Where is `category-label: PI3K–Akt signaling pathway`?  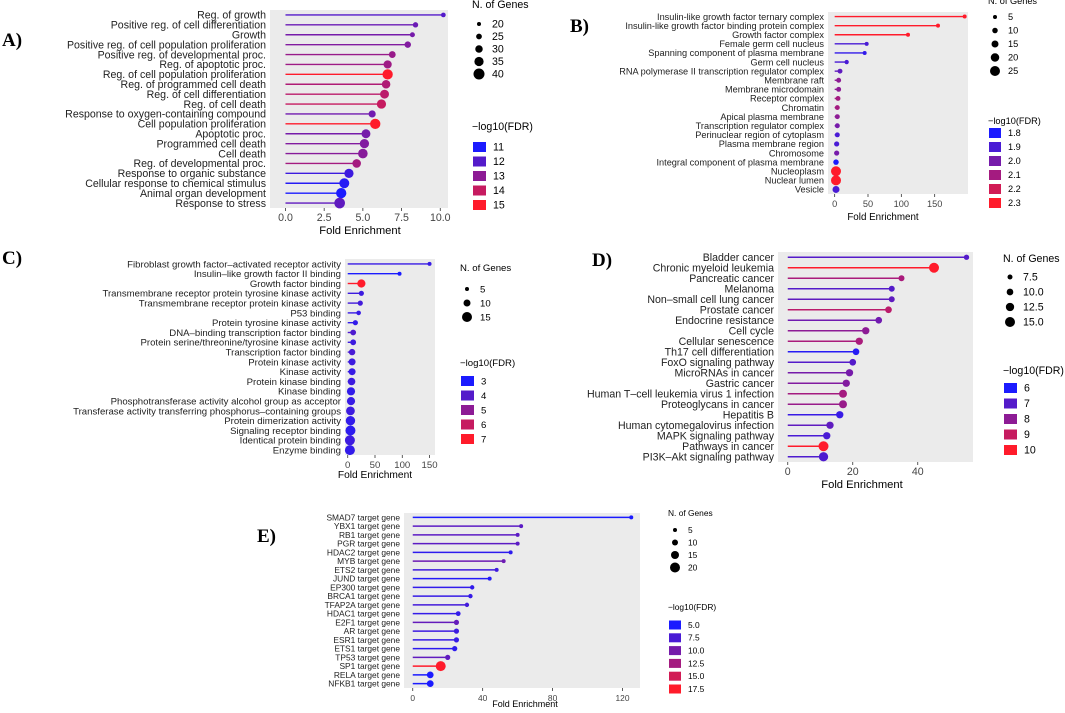
category-label: PI3K–Akt signaling pathway is located at coordinates (709, 457).